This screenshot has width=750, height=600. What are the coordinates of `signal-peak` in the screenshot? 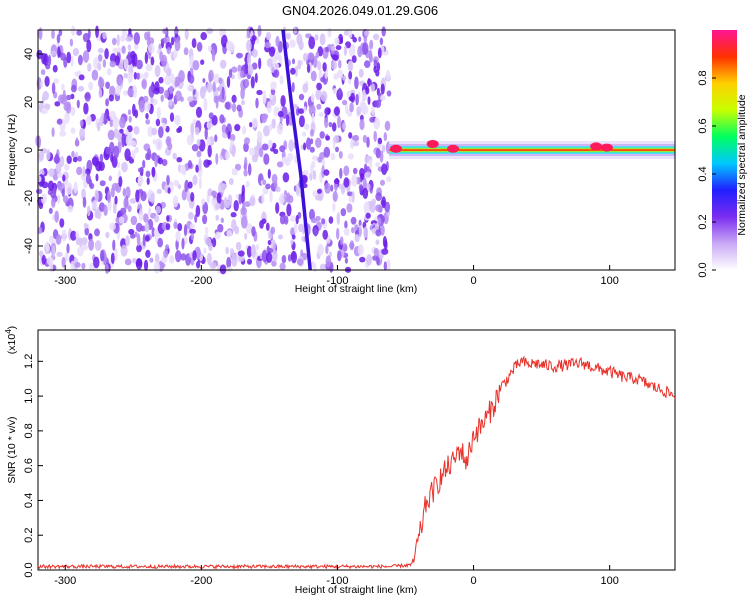 It's located at (432, 144).